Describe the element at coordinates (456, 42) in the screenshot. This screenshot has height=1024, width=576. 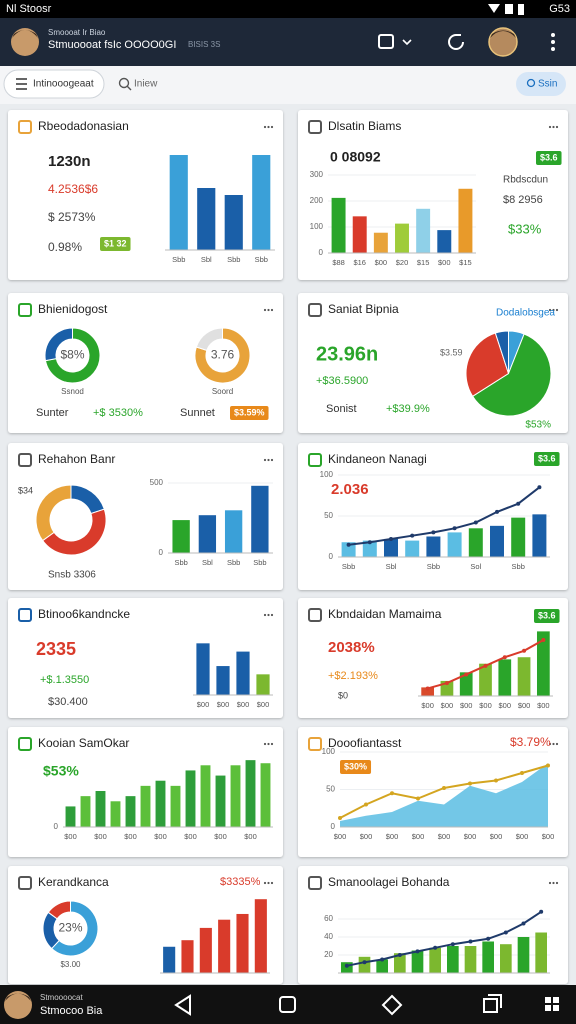
I see `refresh-icon` at that location.